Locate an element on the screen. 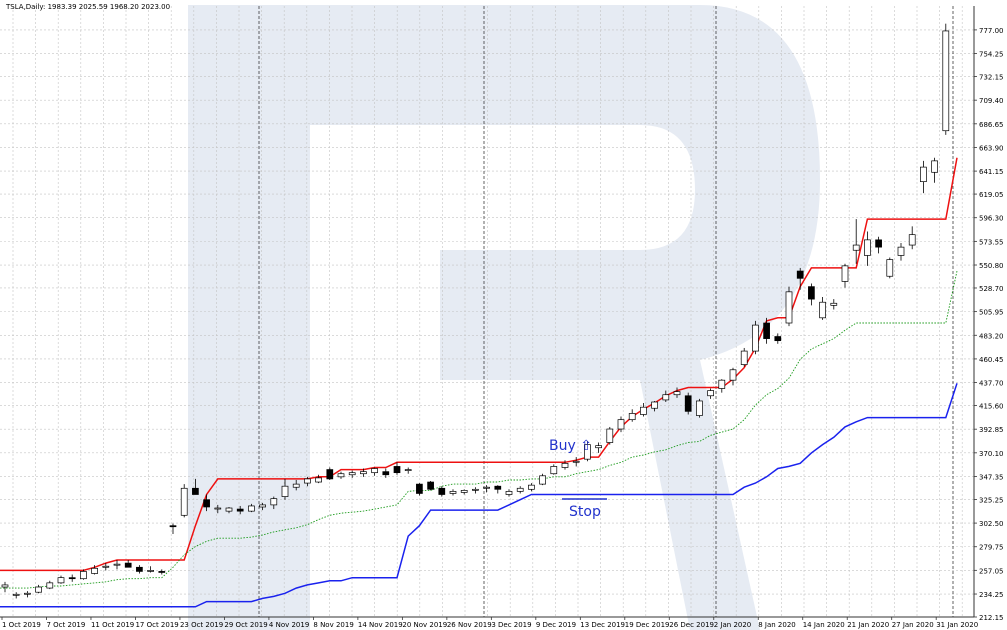  x-tick-label: 17 Oct 2019 is located at coordinates (156, 625).